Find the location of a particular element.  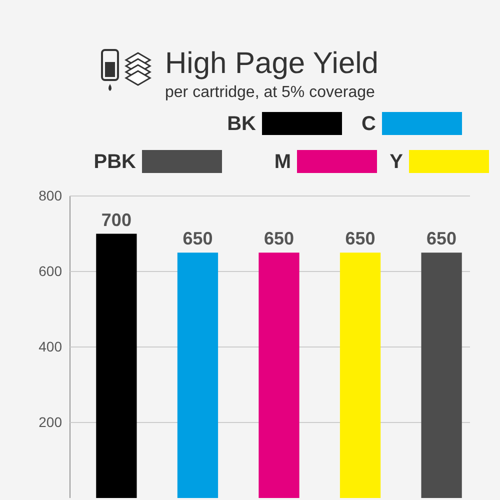

legend-label: Y is located at coordinates (397, 162).